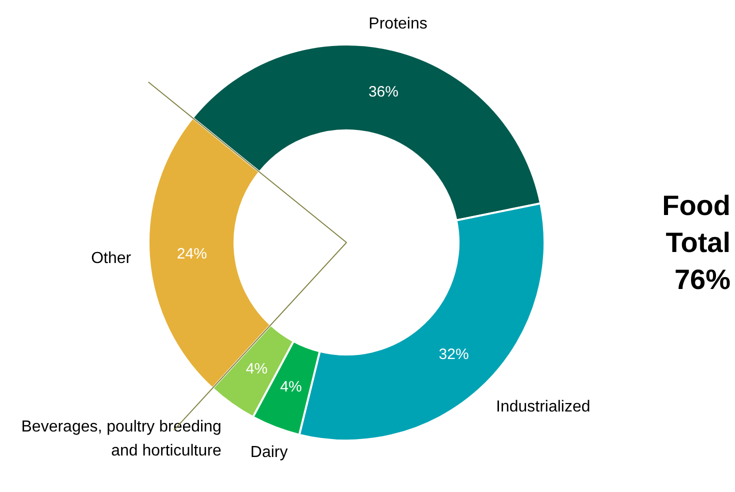 The height and width of the screenshot is (492, 735). I want to click on slice-label: Proteins, so click(398, 24).